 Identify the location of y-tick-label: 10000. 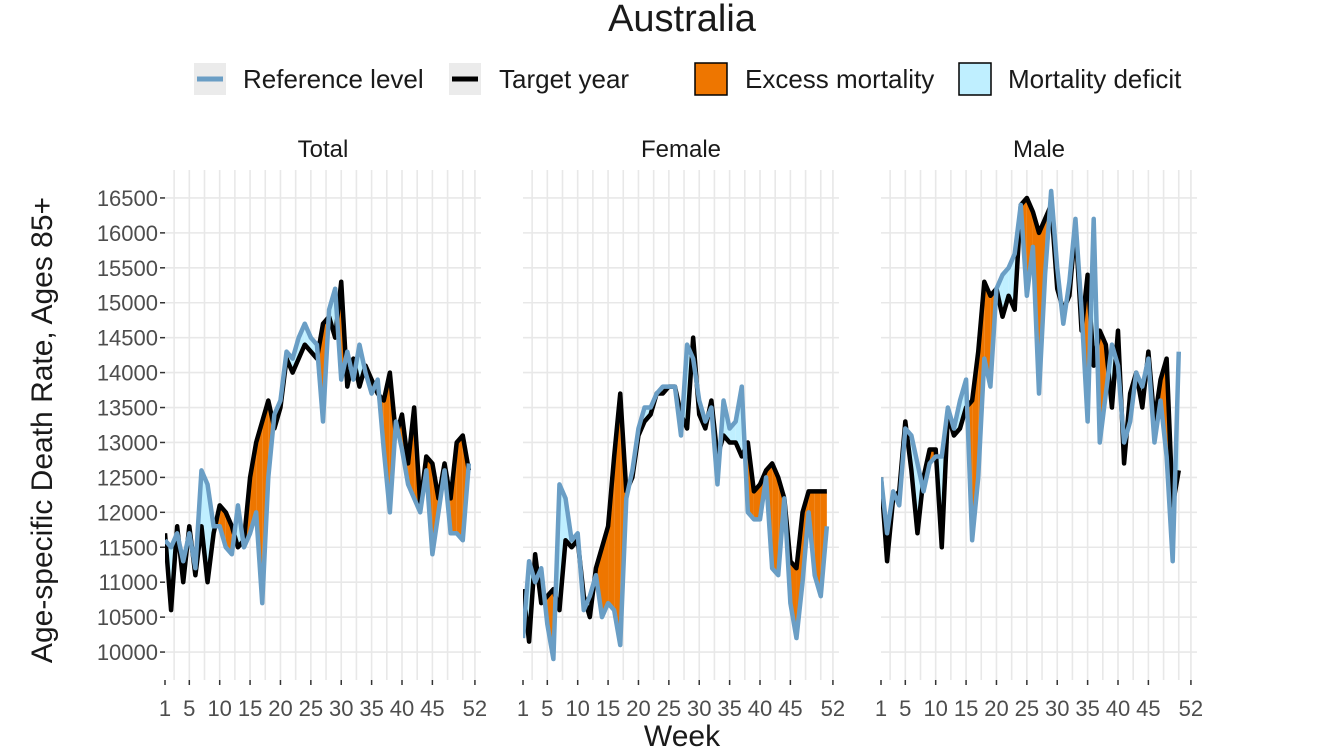
(127, 652).